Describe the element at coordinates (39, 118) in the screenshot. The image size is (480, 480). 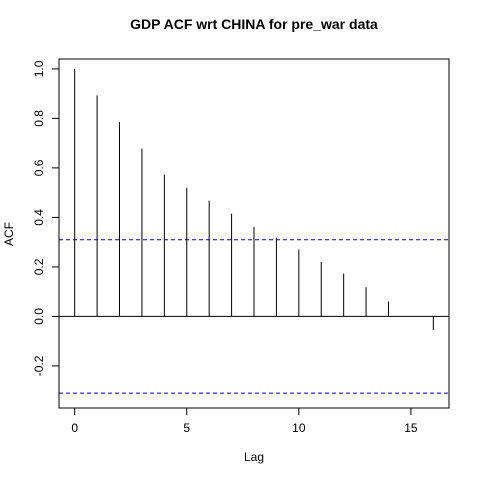
I see `y-tick-label: 0.8` at that location.